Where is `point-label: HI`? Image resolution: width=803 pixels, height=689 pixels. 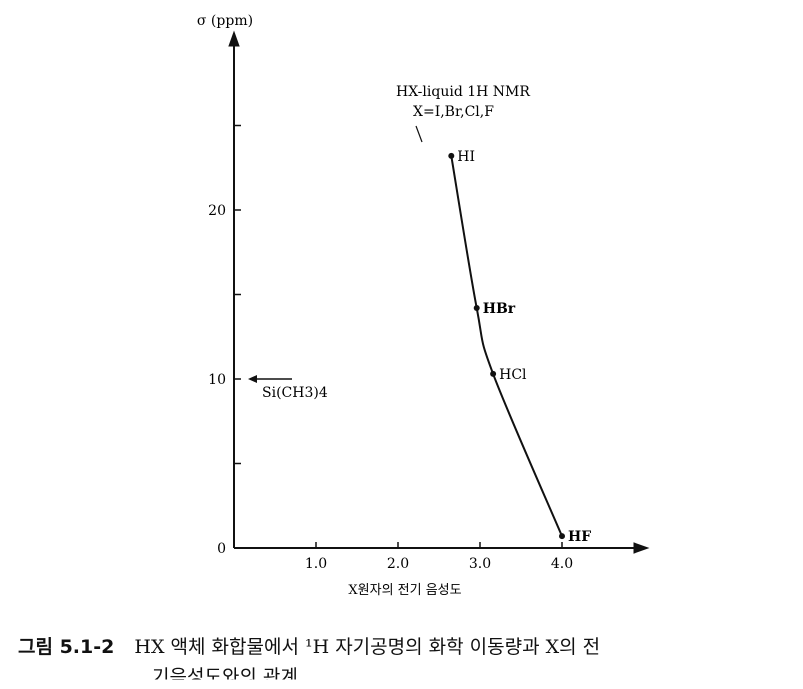
point-label: HI is located at coordinates (466, 157).